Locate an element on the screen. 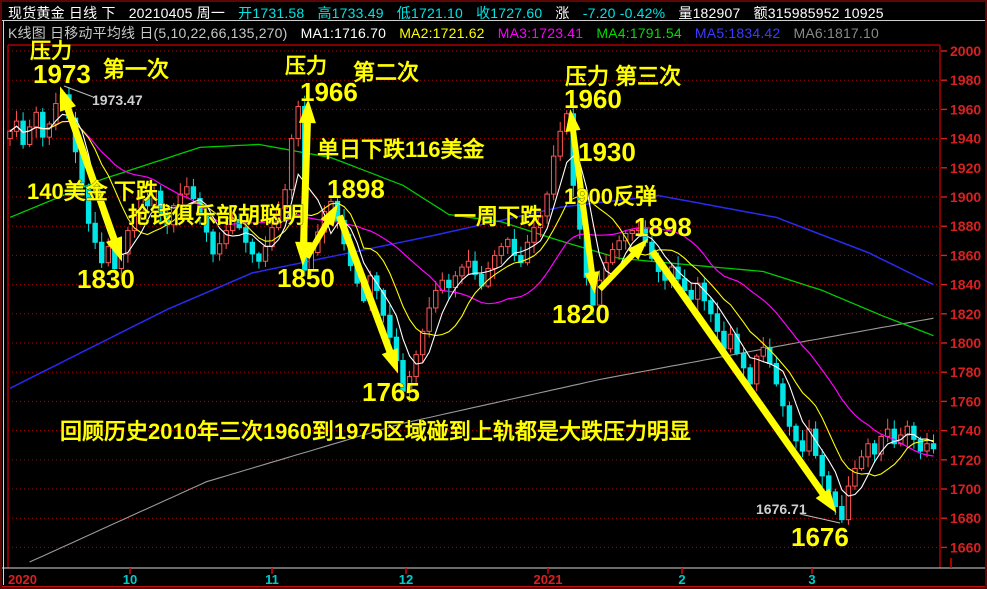  annotation-text: 1765 is located at coordinates (391, 392).